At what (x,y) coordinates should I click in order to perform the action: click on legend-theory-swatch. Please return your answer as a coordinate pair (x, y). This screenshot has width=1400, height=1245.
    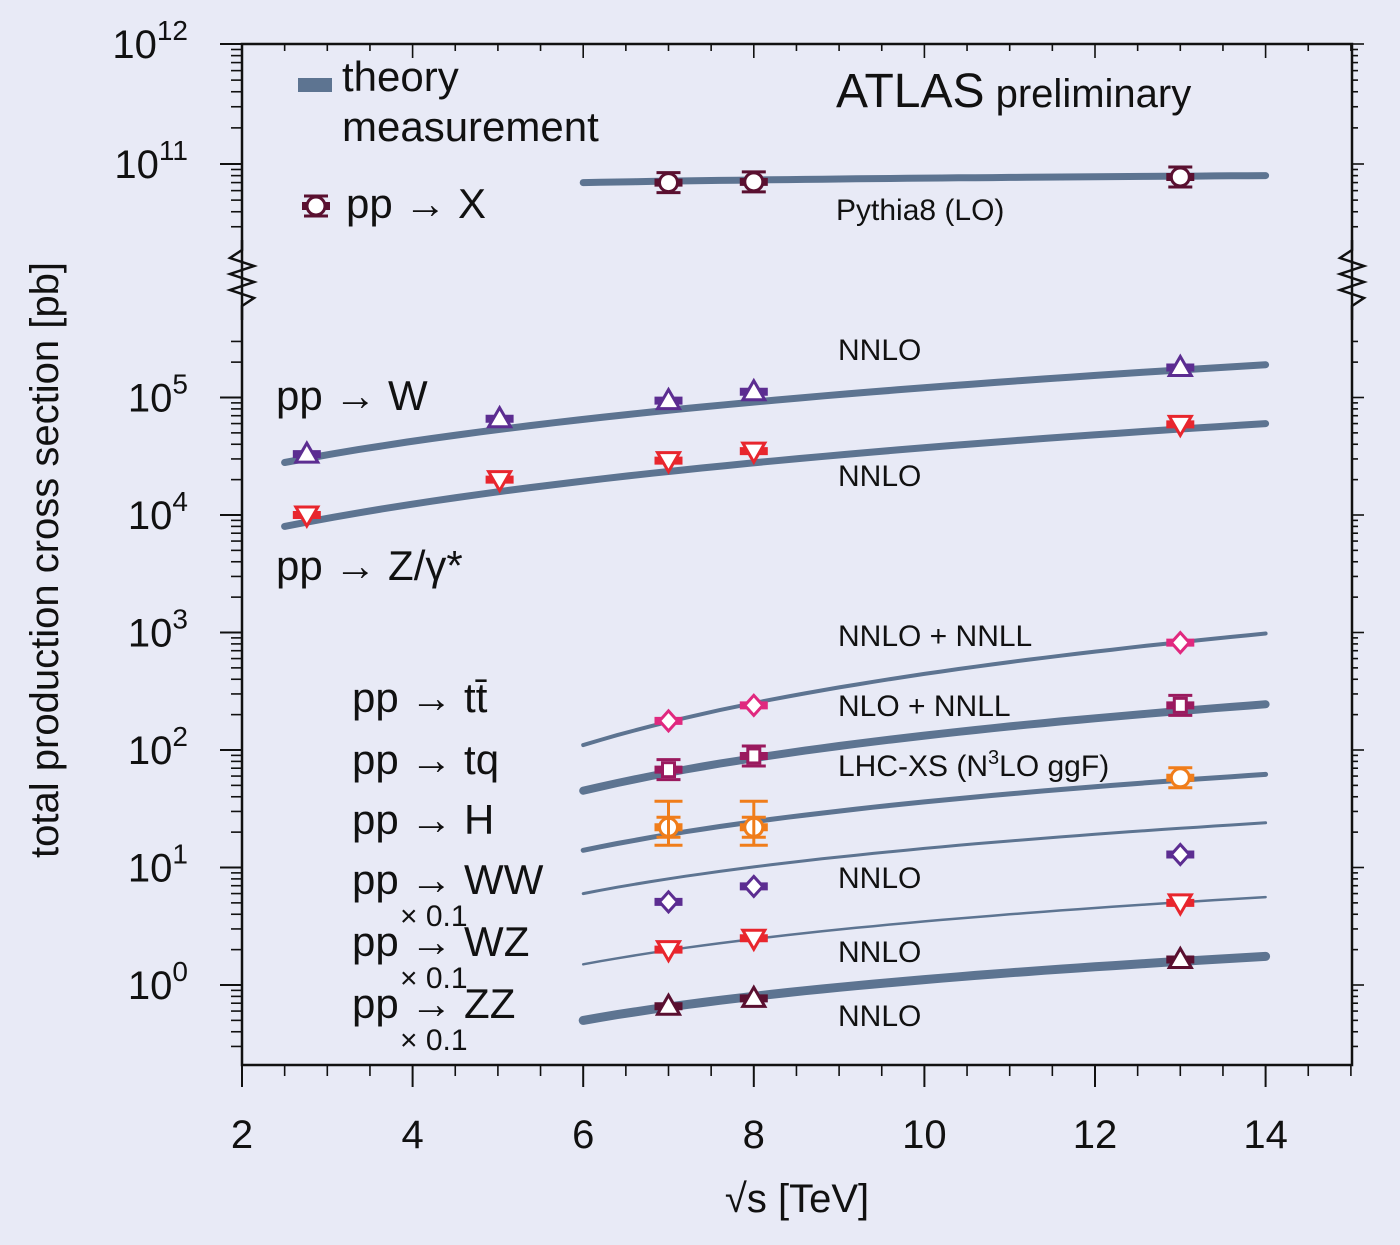
    Looking at the image, I should click on (315, 85).